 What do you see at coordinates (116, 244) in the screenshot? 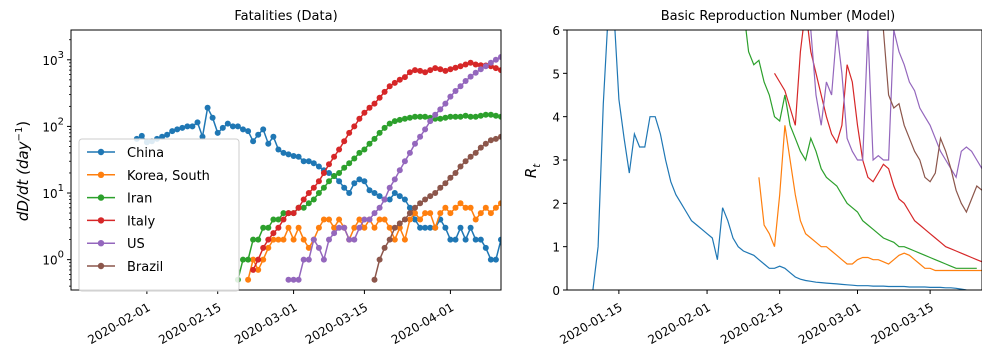
I see `legend-item: US` at bounding box center [116, 244].